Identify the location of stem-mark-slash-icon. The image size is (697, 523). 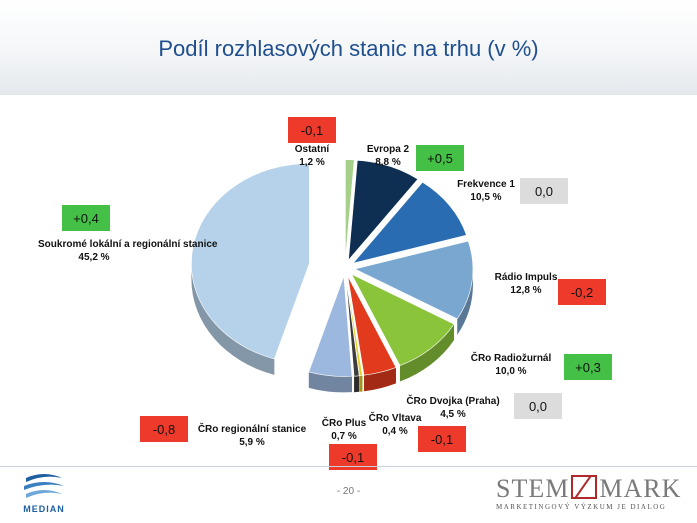
(584, 487).